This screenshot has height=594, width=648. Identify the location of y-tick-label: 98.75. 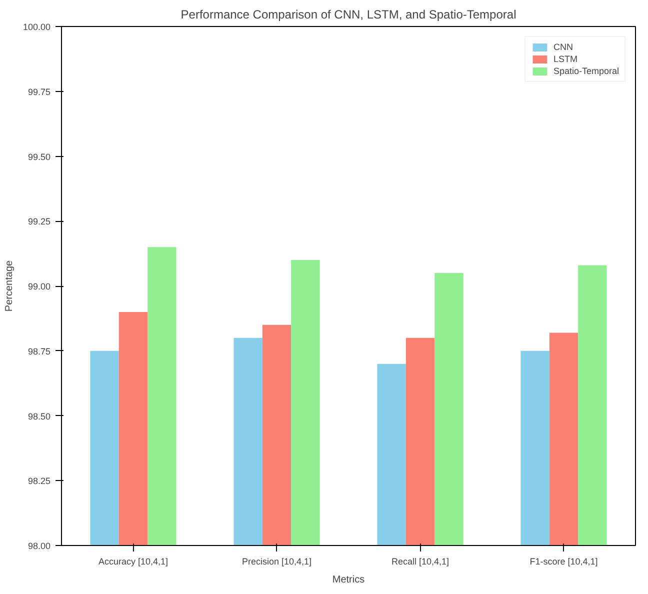
(39, 351).